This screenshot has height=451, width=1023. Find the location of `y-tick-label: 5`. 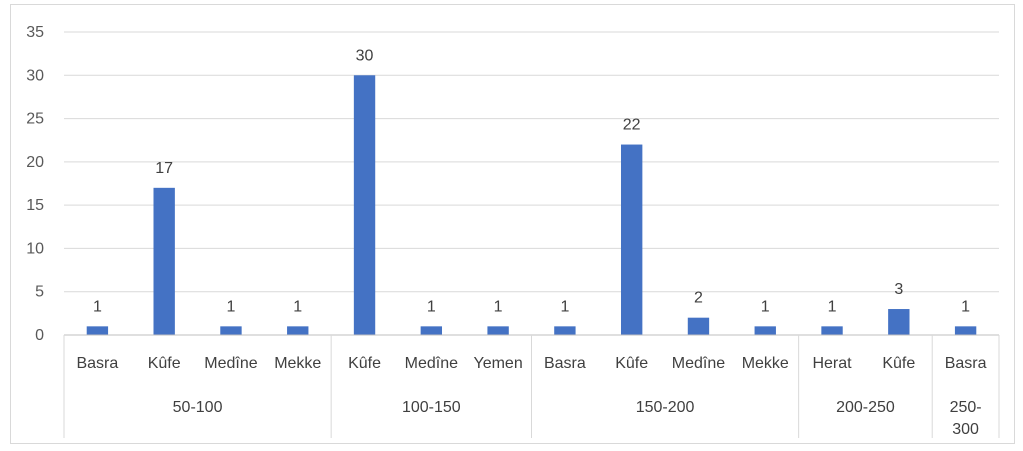

y-tick-label: 5 is located at coordinates (39, 292).